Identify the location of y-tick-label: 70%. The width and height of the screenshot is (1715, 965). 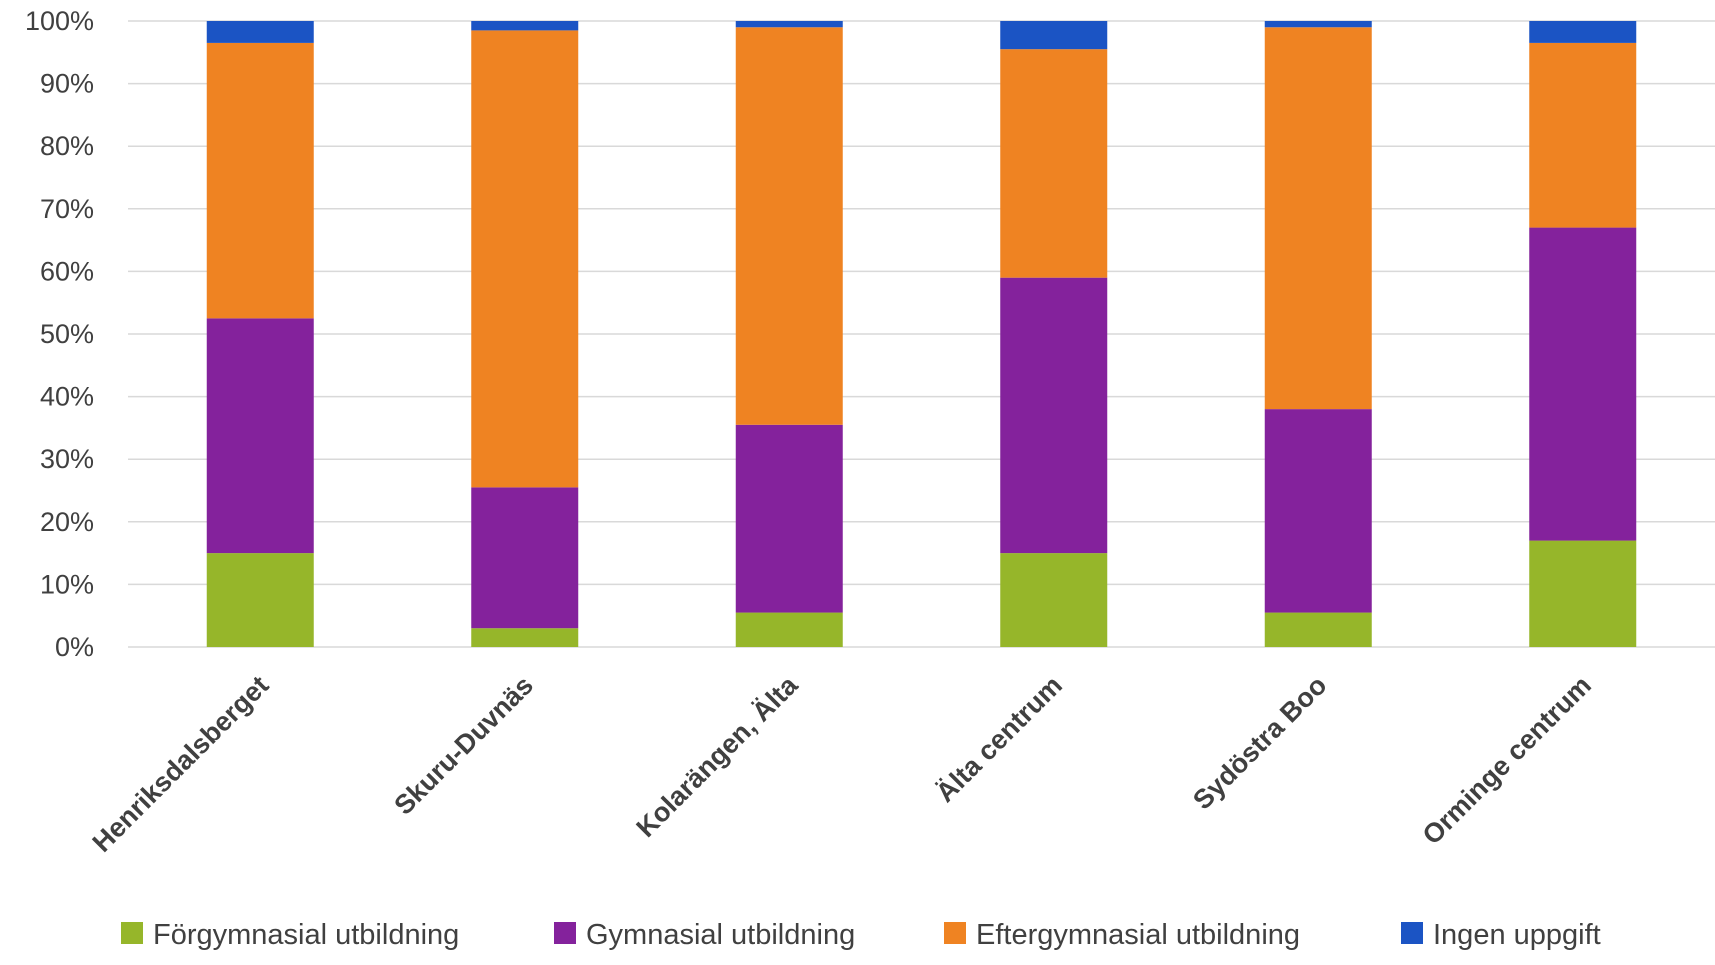
(67, 209).